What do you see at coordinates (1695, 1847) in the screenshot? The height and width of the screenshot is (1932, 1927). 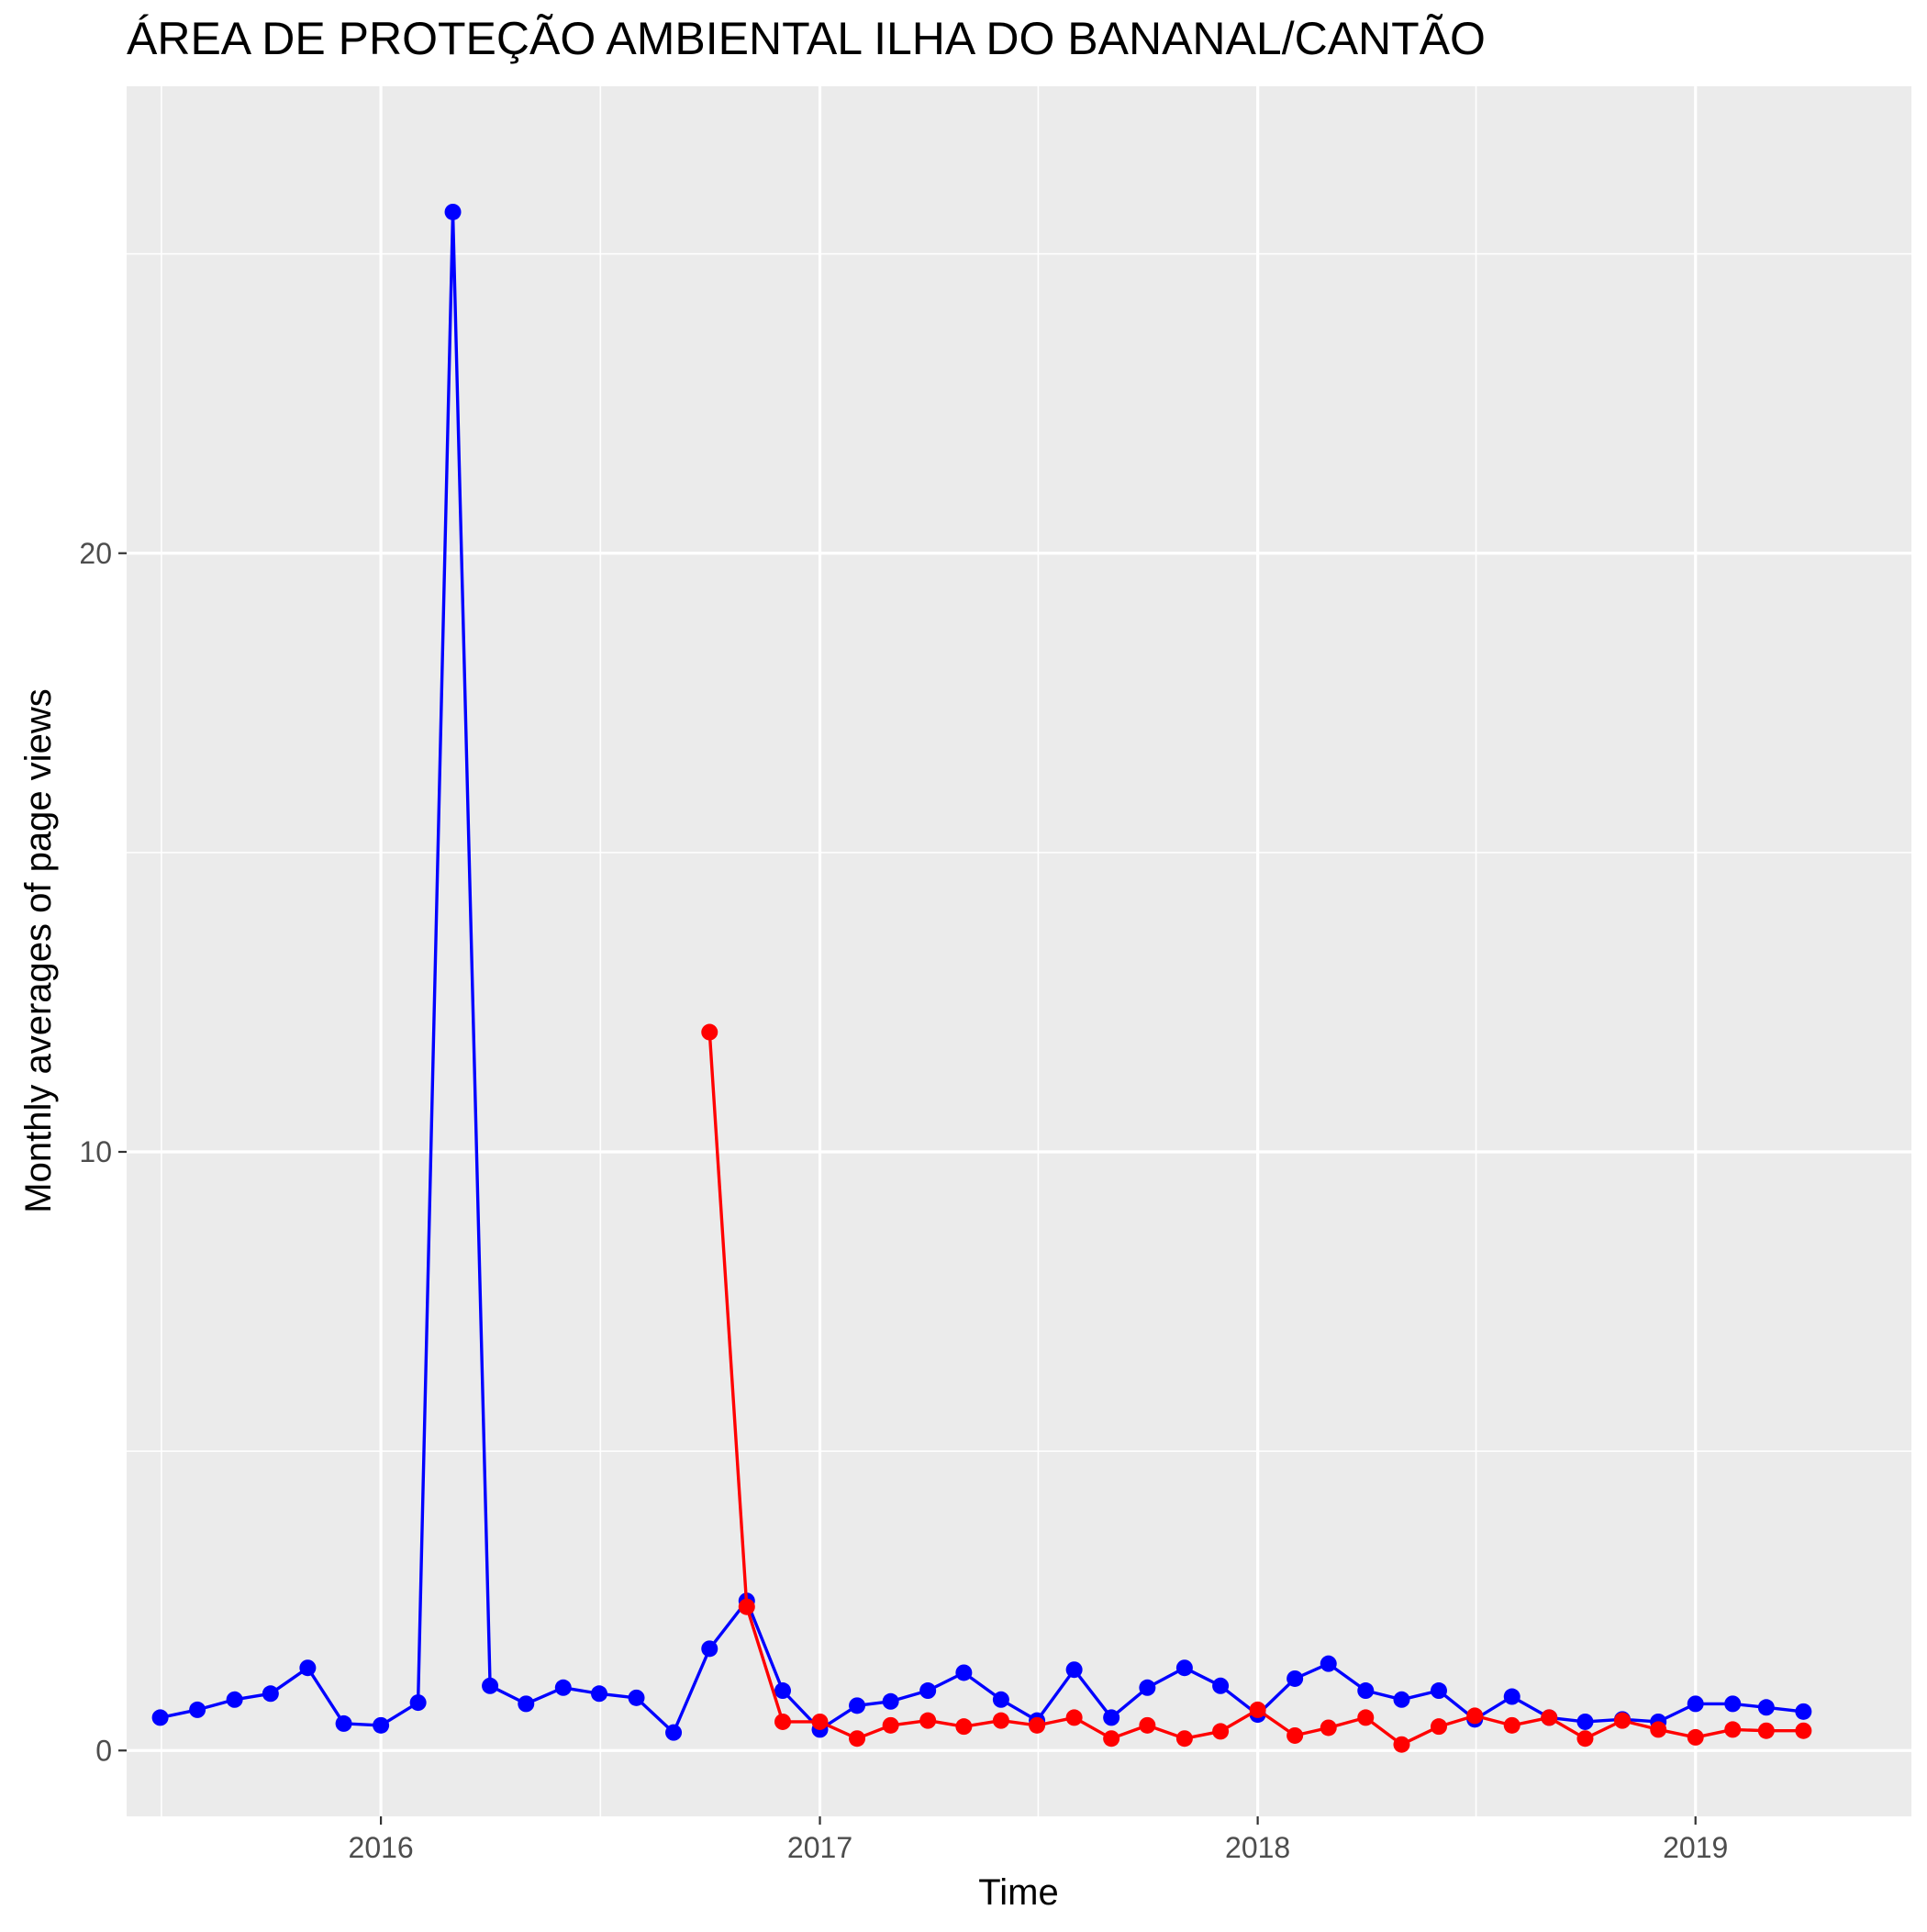 I see `x-tick-label: 2019` at bounding box center [1695, 1847].